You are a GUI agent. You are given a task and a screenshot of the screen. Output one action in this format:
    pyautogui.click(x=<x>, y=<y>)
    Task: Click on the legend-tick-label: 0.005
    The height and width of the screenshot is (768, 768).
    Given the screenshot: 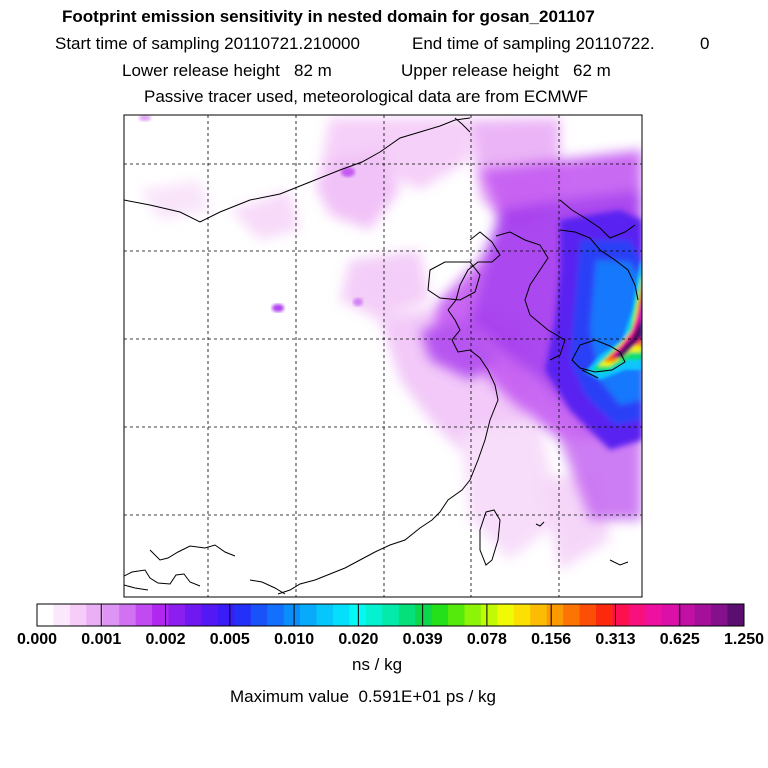 What is the action you would take?
    pyautogui.click(x=230, y=639)
    